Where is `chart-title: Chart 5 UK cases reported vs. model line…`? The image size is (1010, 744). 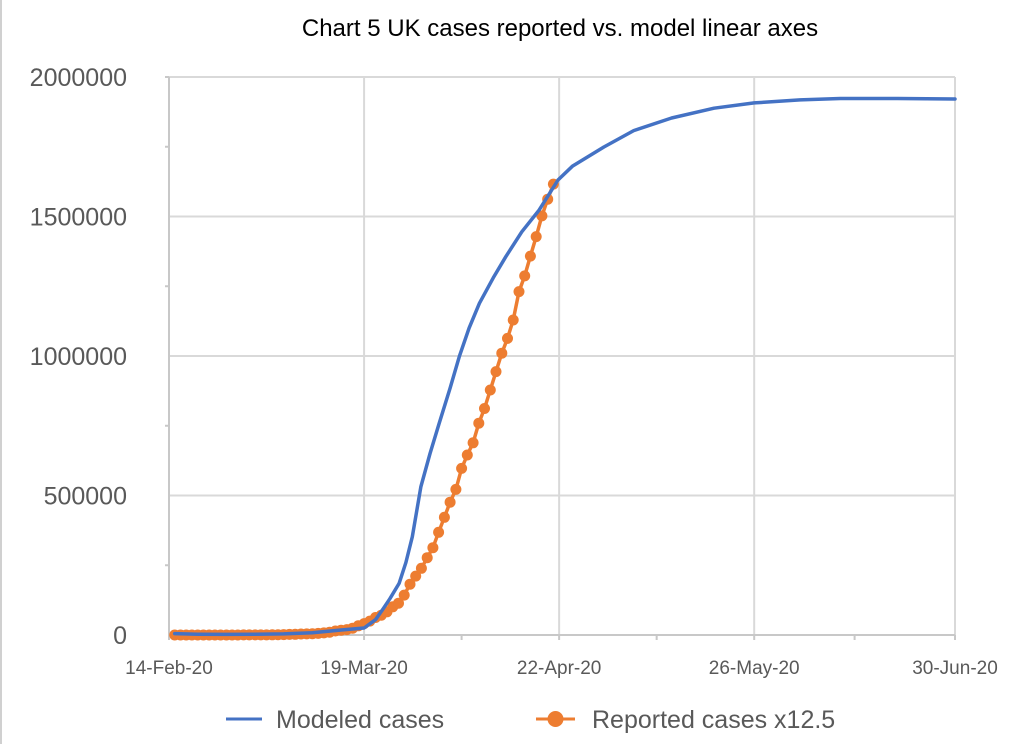
chart-title: Chart 5 UK cases reported vs. model line… is located at coordinates (560, 28).